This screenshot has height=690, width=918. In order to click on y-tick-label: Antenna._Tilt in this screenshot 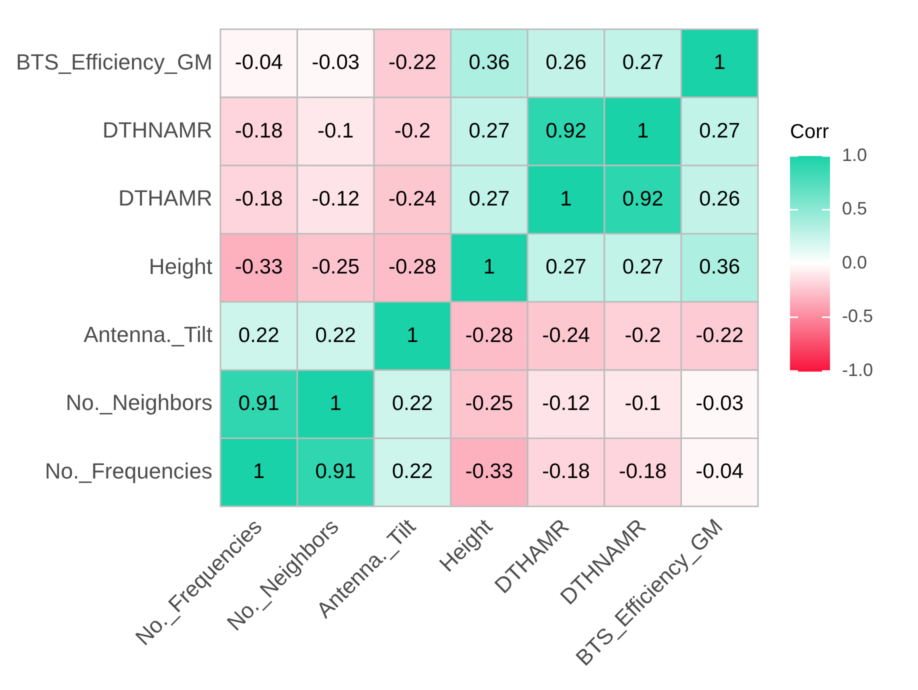, I will do `click(148, 335)`.